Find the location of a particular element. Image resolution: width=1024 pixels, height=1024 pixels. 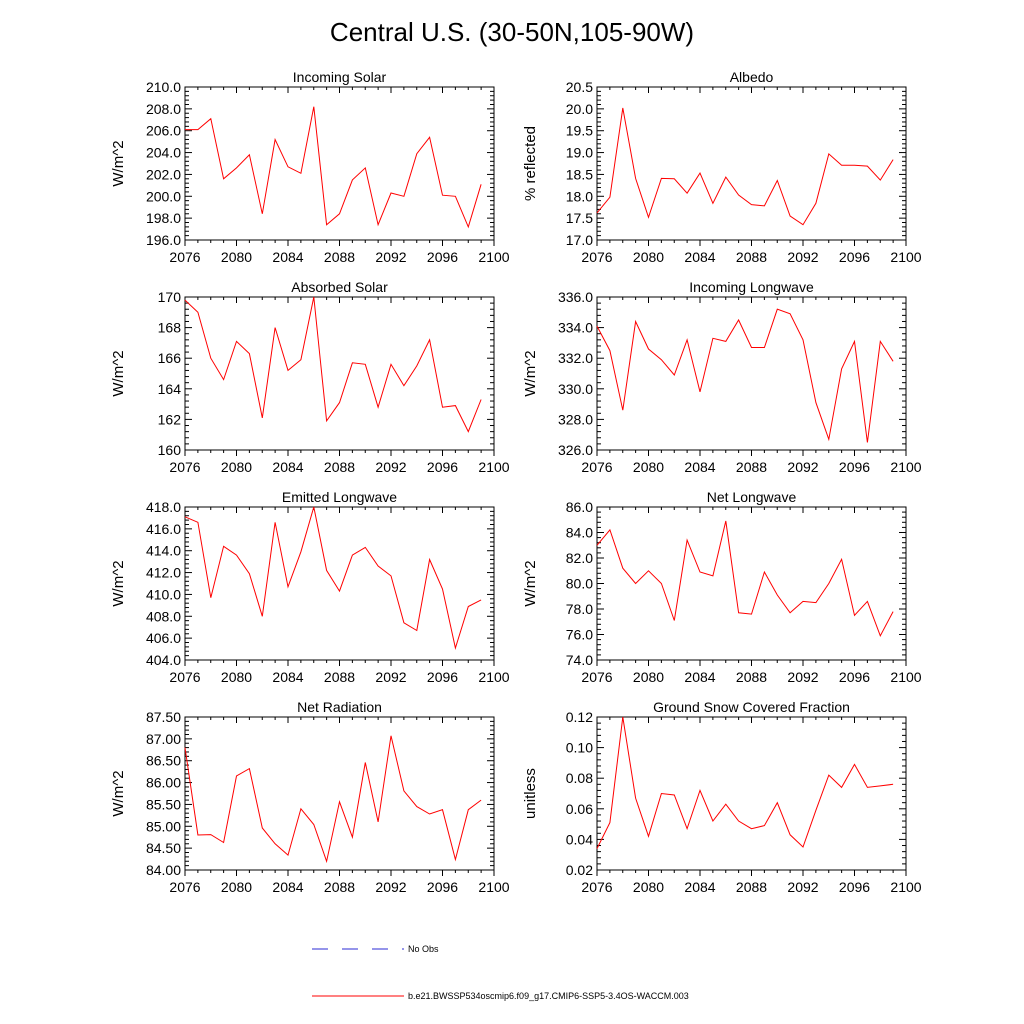

y-tick-label: 87.50 is located at coordinates (163, 717).